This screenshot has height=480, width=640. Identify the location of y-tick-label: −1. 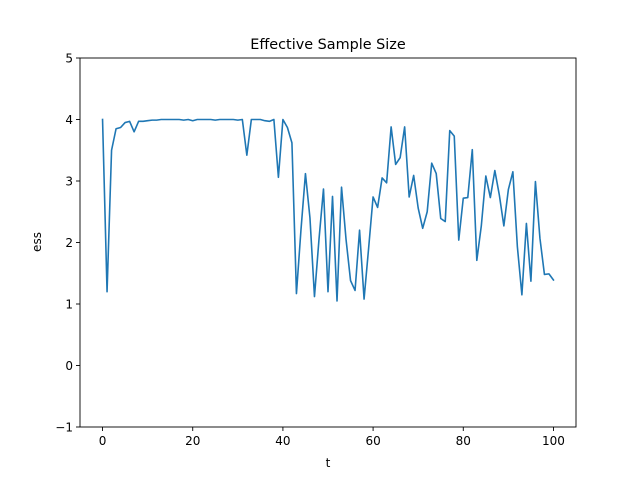
(64, 428).